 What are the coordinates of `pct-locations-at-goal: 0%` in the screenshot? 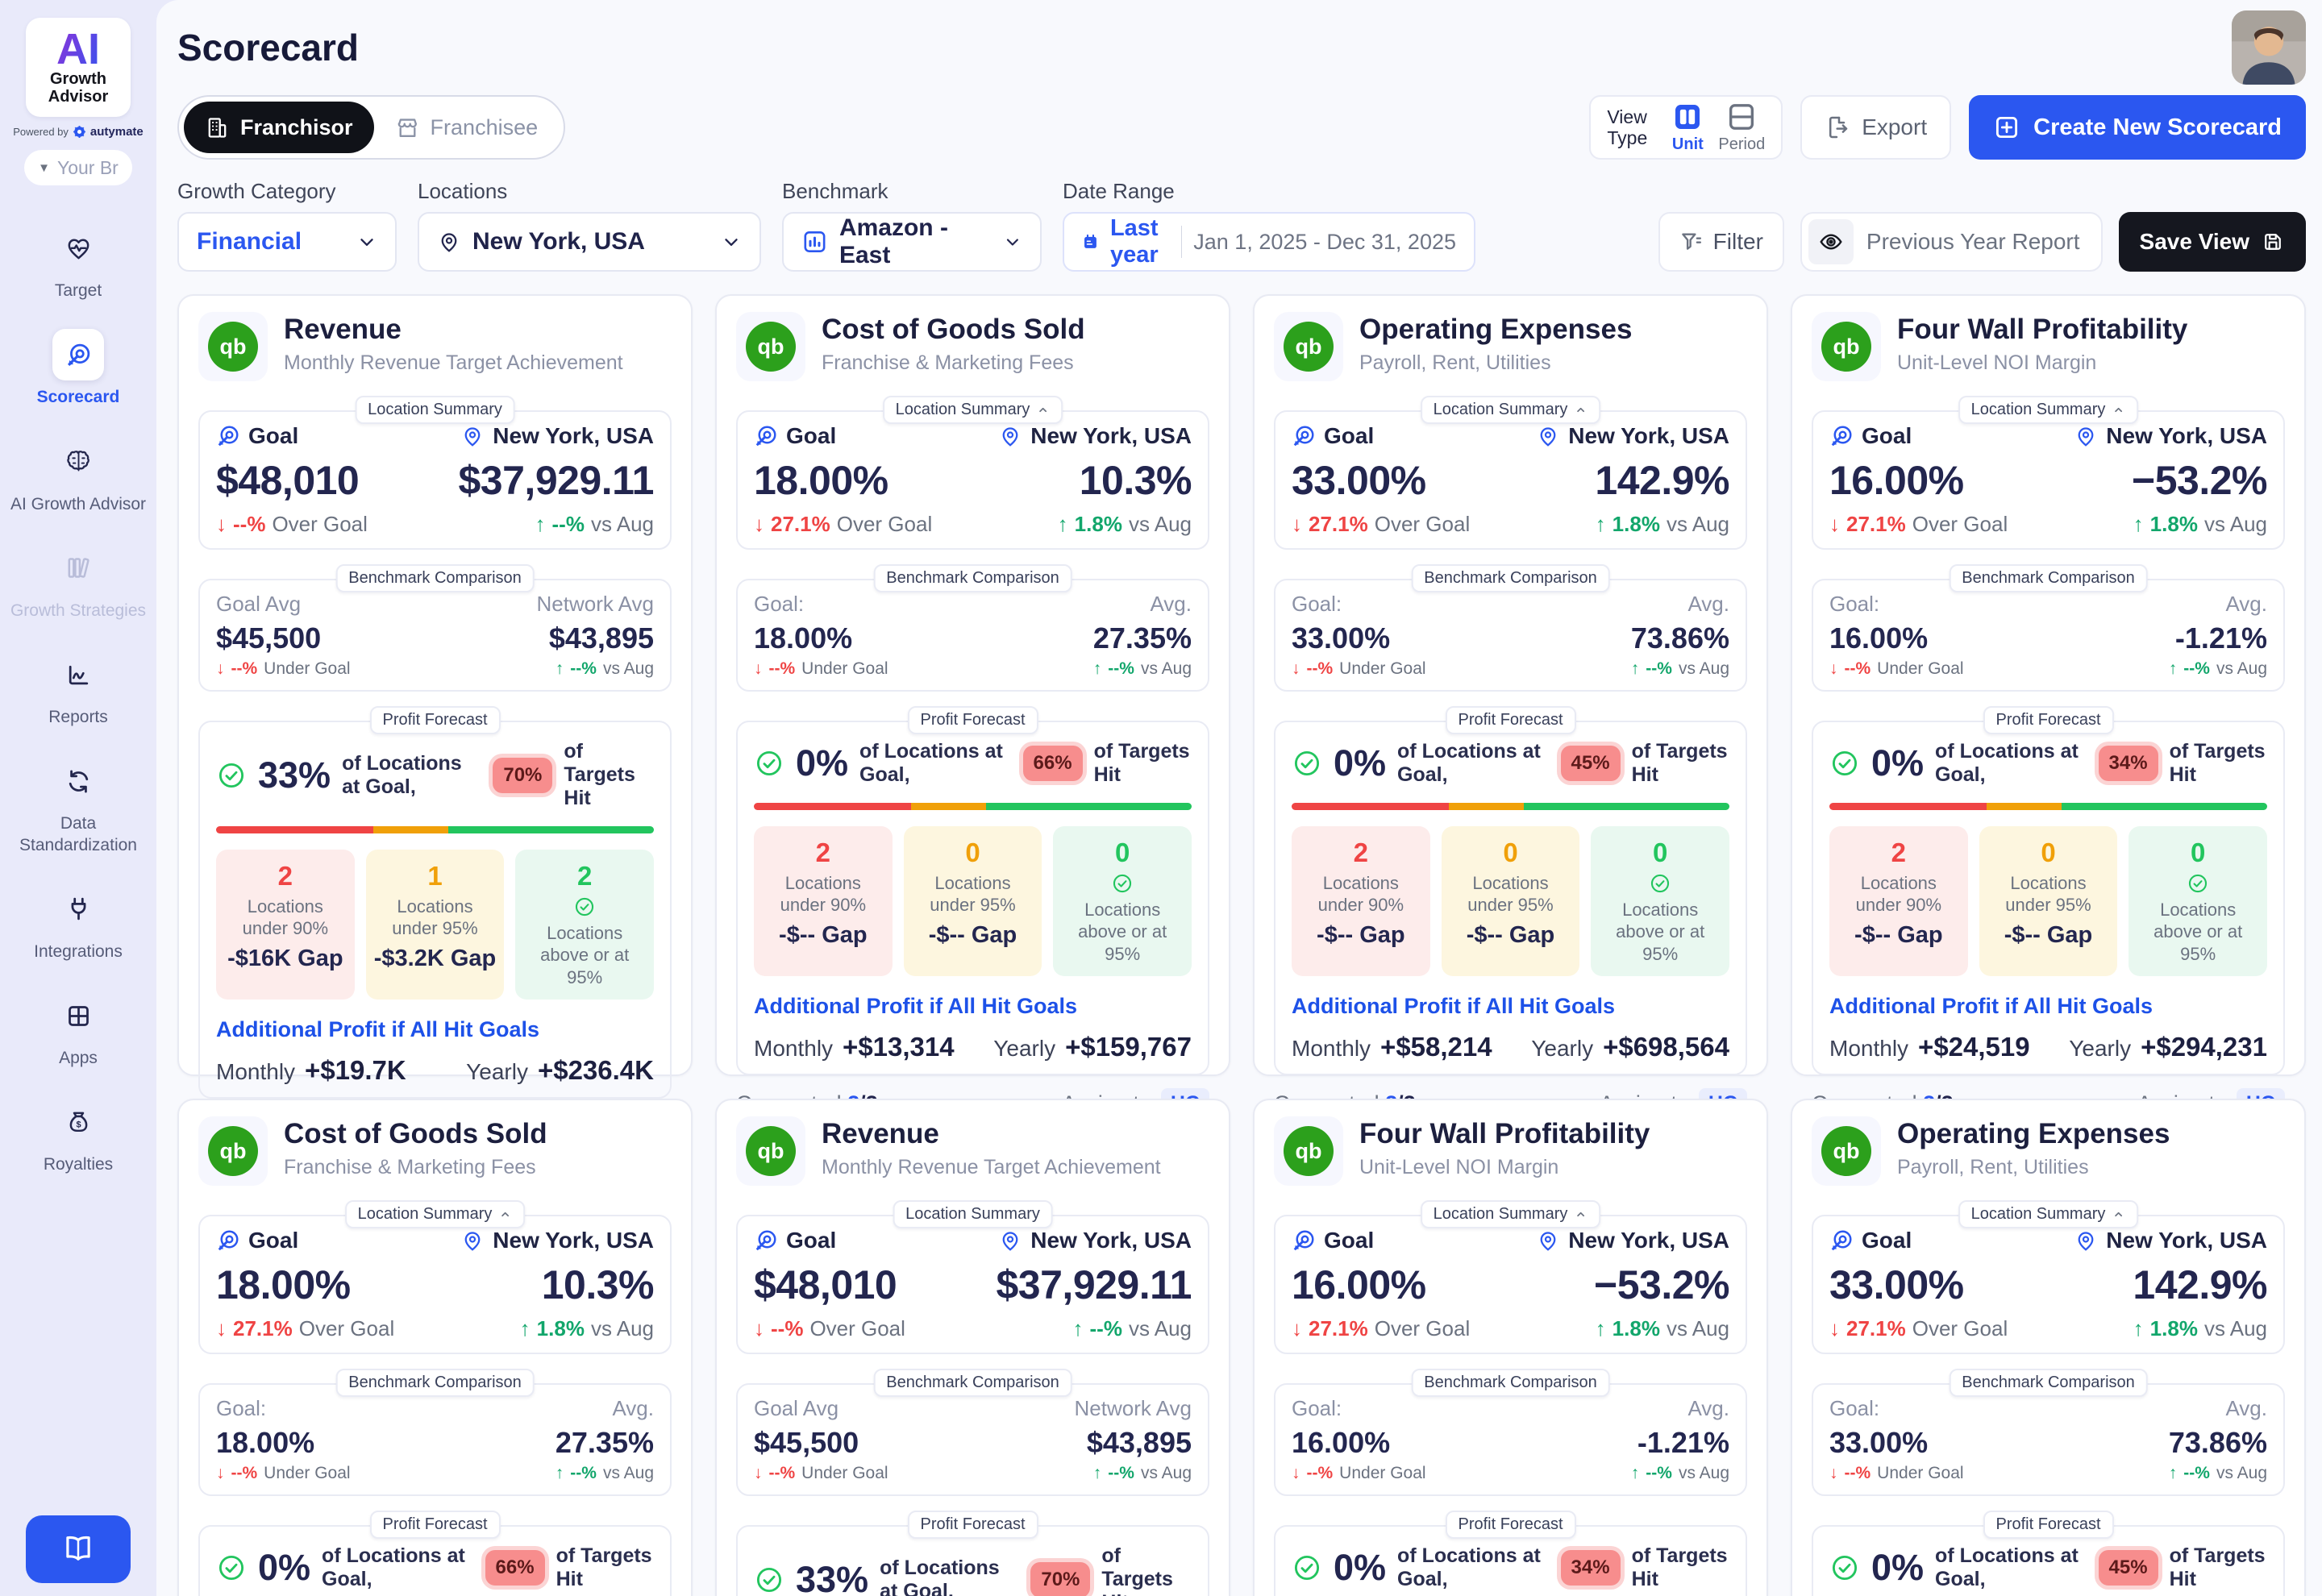 It's located at (822, 762).